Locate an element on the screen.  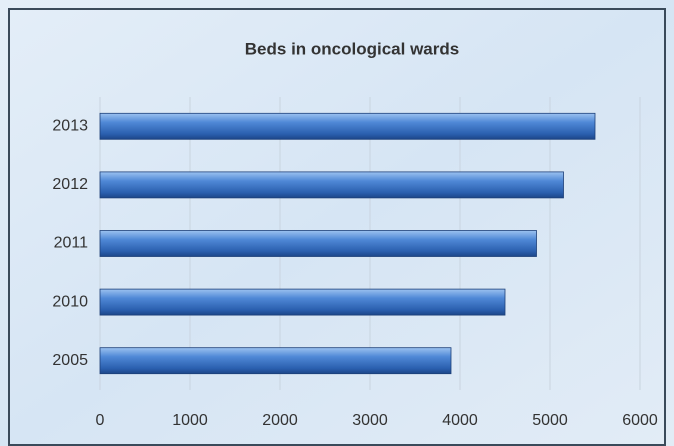
y-tick-label: 2012 is located at coordinates (70, 184).